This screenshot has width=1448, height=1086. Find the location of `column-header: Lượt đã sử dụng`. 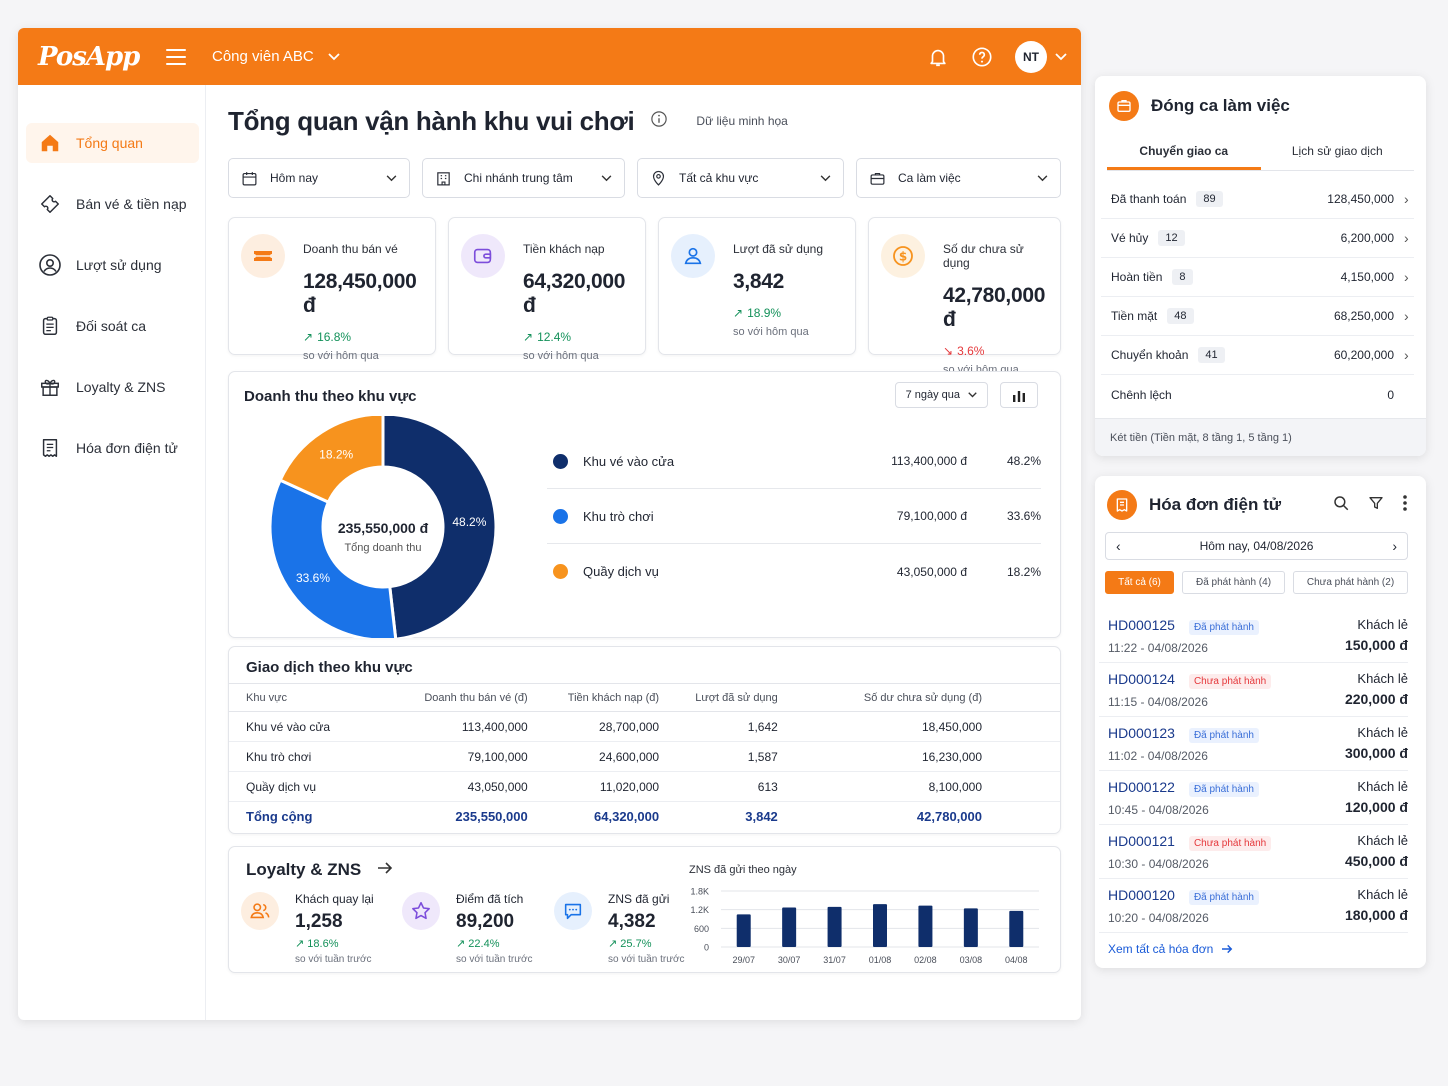

column-header: Lượt đã sử dụng is located at coordinates (718, 697).